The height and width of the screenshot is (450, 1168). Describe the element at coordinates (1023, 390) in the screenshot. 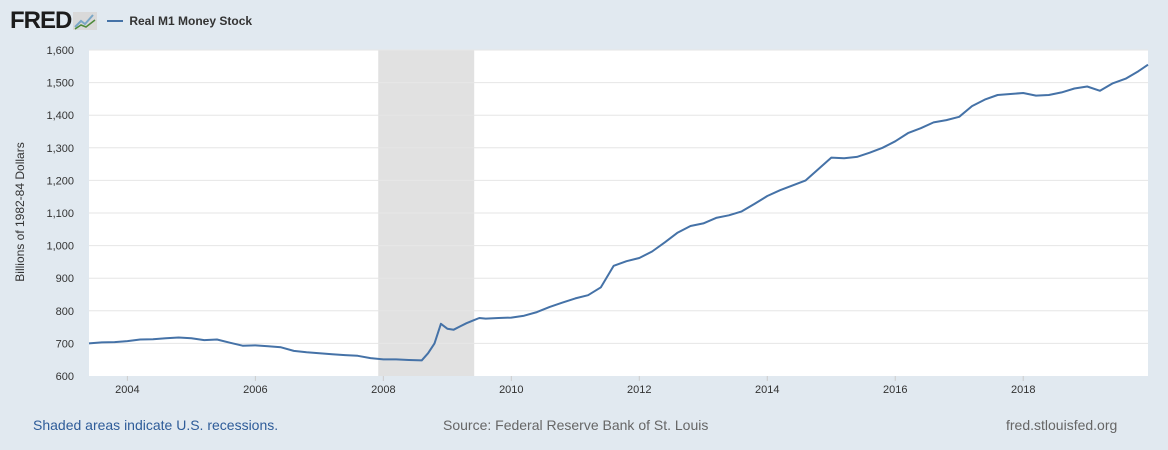

I see `x-tick-2018: 2018` at that location.